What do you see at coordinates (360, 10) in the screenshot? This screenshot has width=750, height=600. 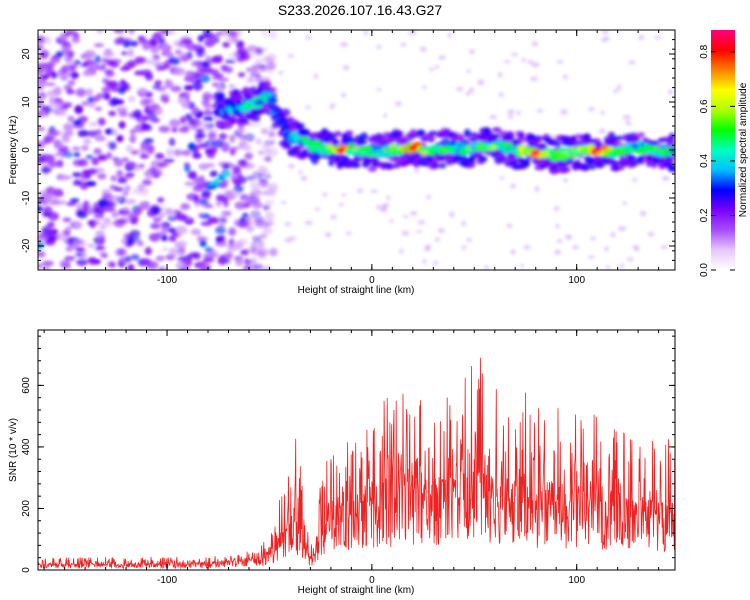 I see `figure-title: S233.2026.107.16.43.G27` at bounding box center [360, 10].